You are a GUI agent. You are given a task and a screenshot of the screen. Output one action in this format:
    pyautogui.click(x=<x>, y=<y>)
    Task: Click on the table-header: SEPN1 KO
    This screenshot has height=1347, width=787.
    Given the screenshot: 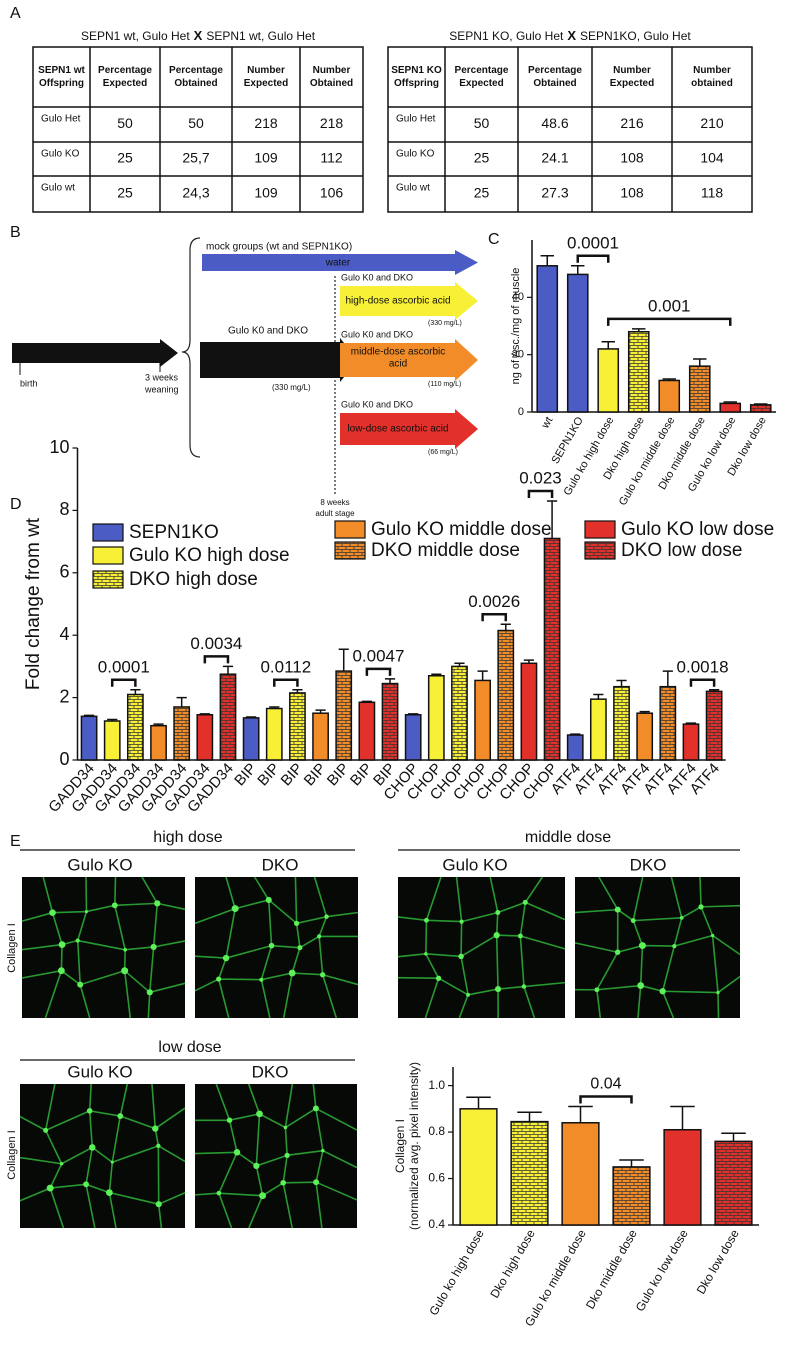 What is the action you would take?
    pyautogui.click(x=416, y=70)
    